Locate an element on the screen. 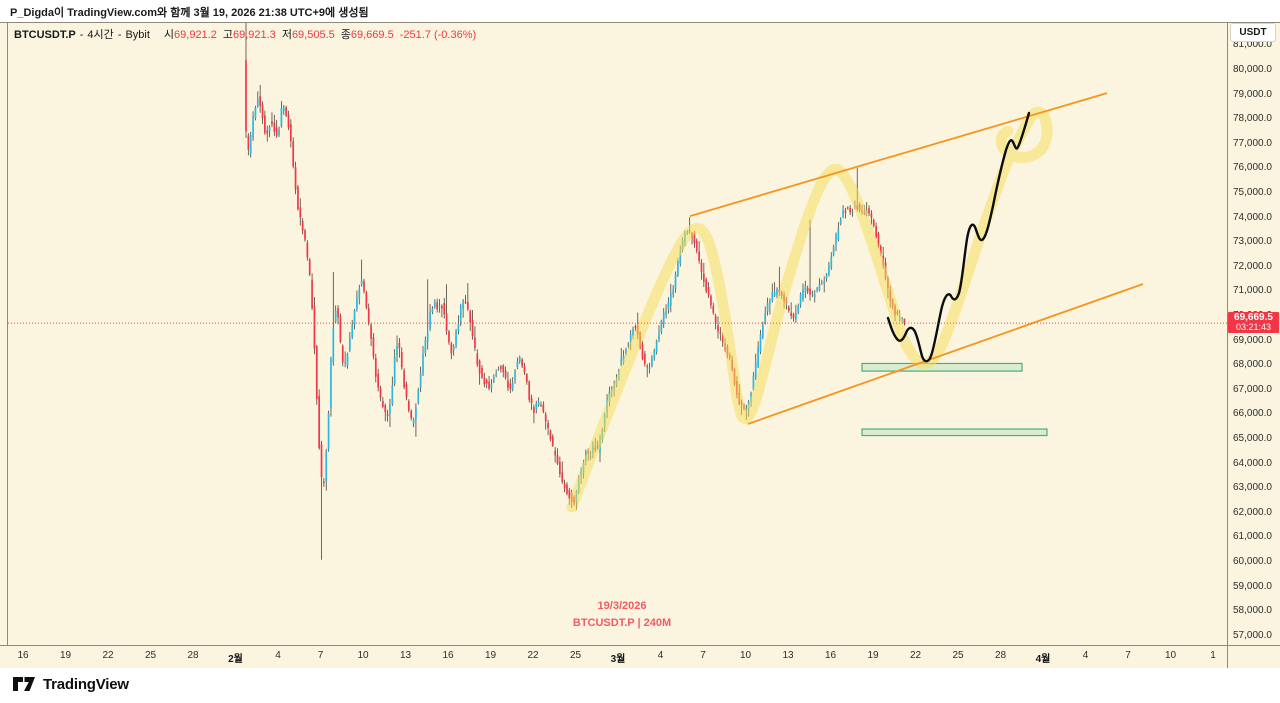 The image size is (1280, 703). legend-ohlc-key: 종 is located at coordinates (345, 35).